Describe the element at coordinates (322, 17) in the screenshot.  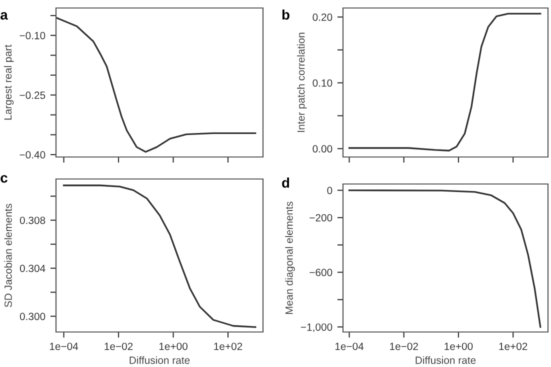
I see `y-tick-label: 0.20` at that location.